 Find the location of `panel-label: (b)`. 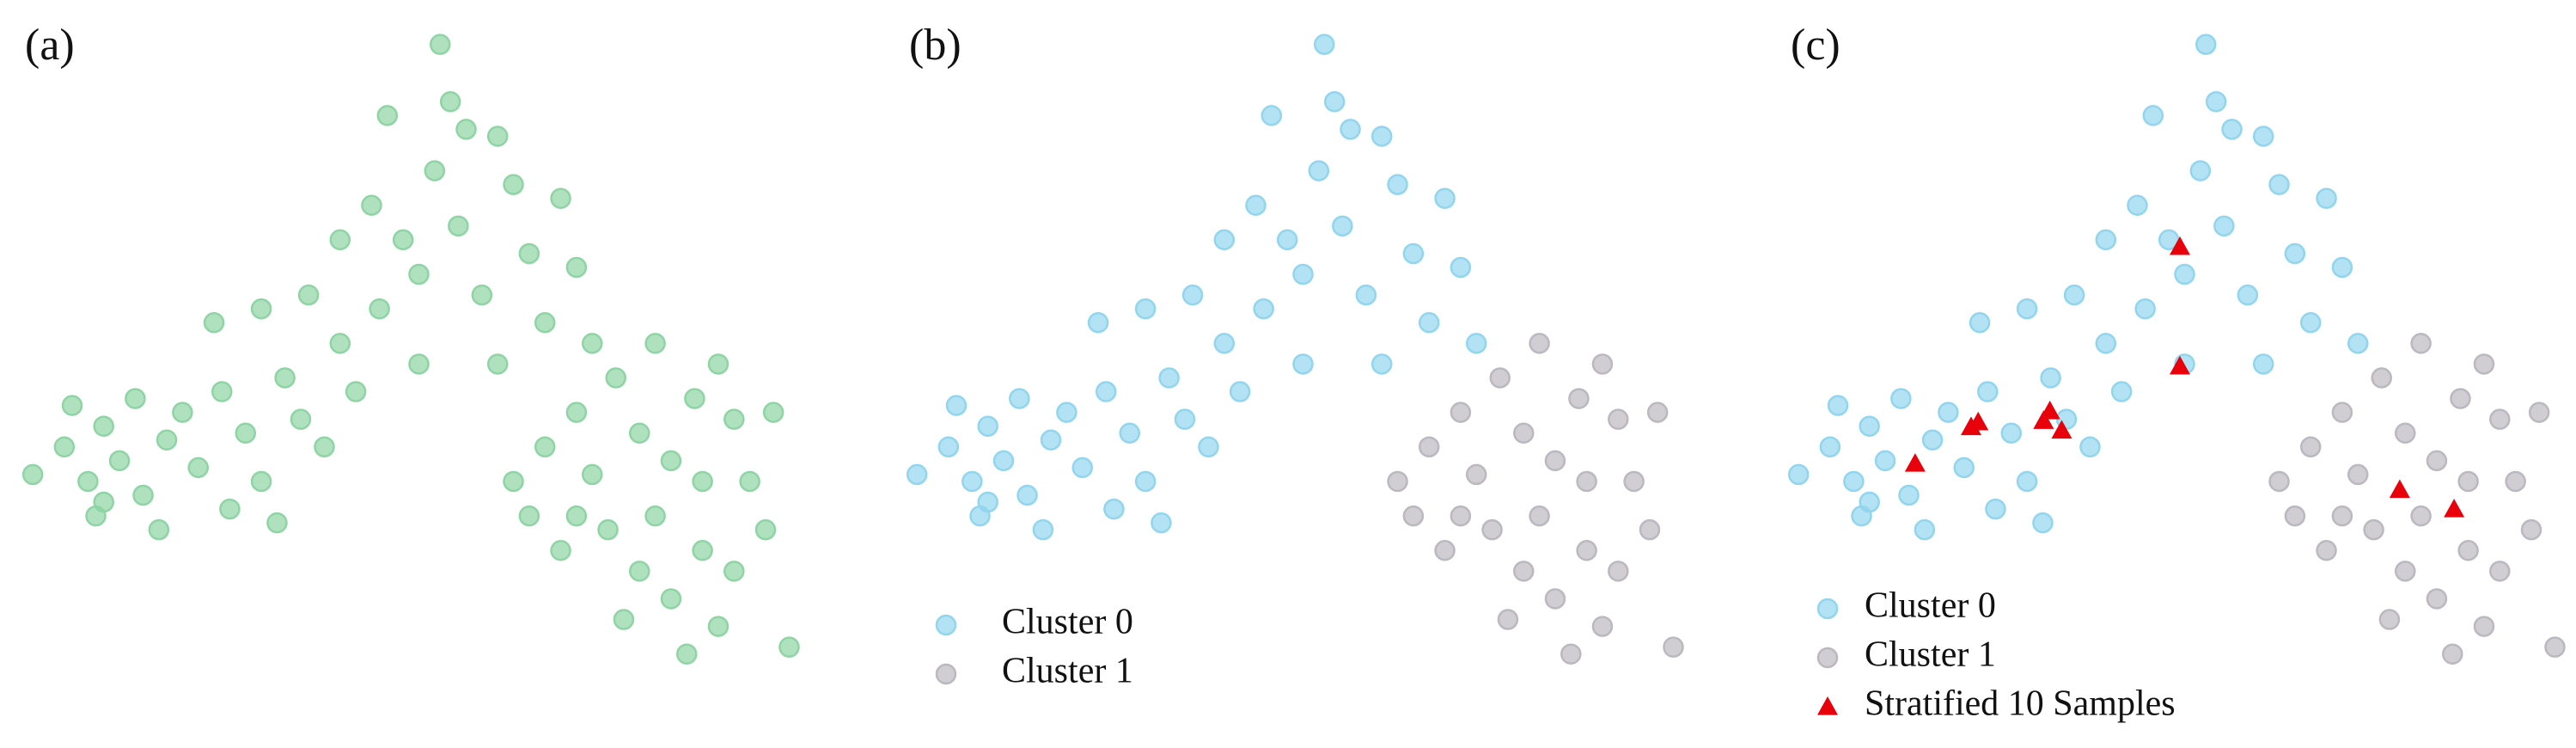

panel-label: (b) is located at coordinates (935, 45).